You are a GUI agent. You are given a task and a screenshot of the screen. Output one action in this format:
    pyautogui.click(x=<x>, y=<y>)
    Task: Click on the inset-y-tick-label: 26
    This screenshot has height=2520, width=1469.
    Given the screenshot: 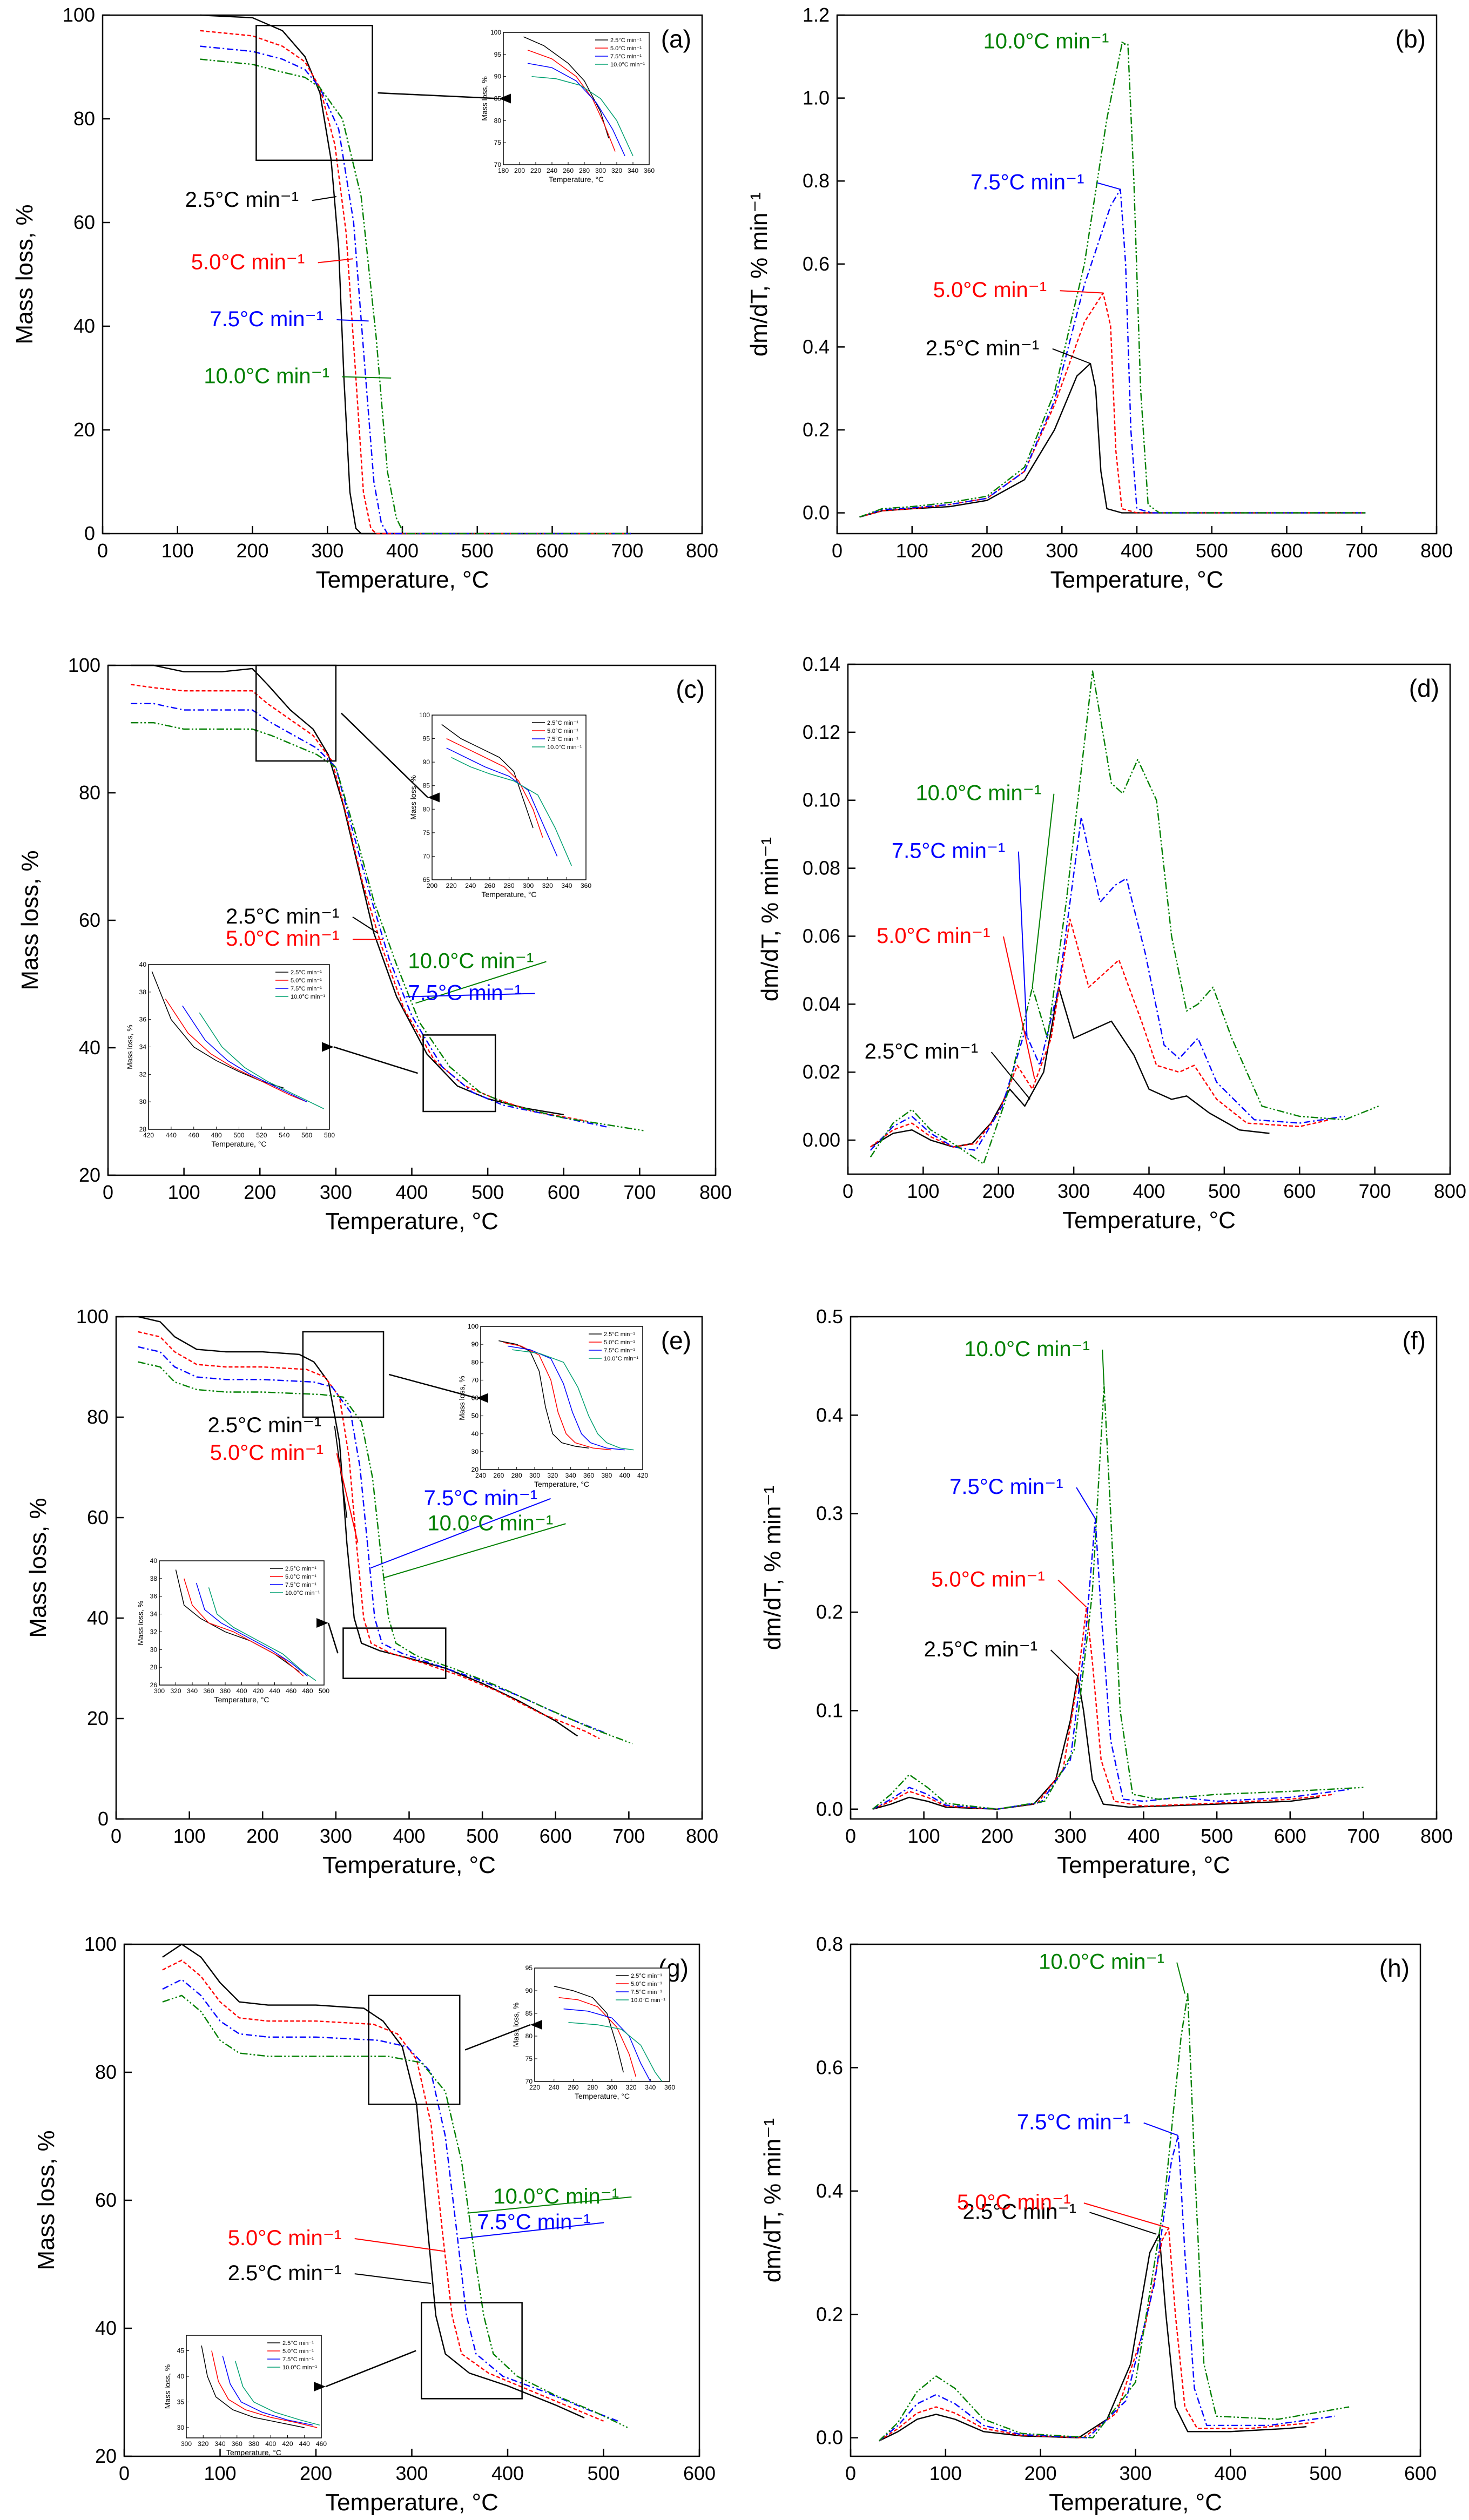 What is the action you would take?
    pyautogui.click(x=154, y=1685)
    